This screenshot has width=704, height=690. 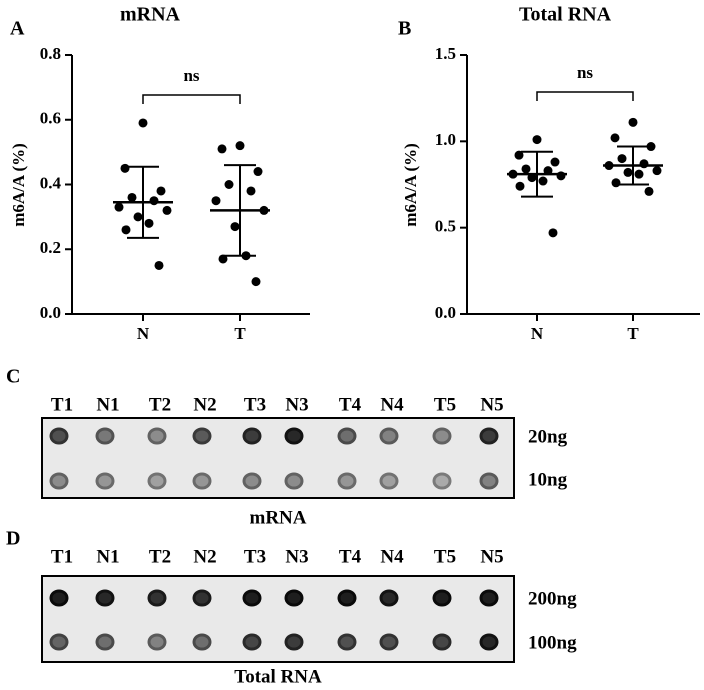 What do you see at coordinates (585, 72) in the screenshot?
I see `significance-label: ns` at bounding box center [585, 72].